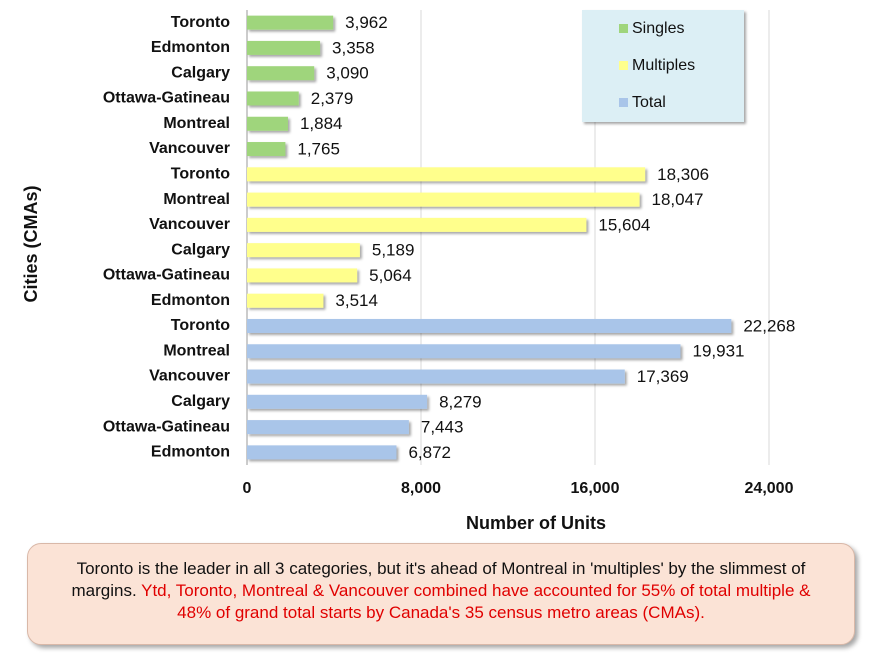 This screenshot has height=655, width=870. I want to click on data-label: 6,872, so click(429, 452).